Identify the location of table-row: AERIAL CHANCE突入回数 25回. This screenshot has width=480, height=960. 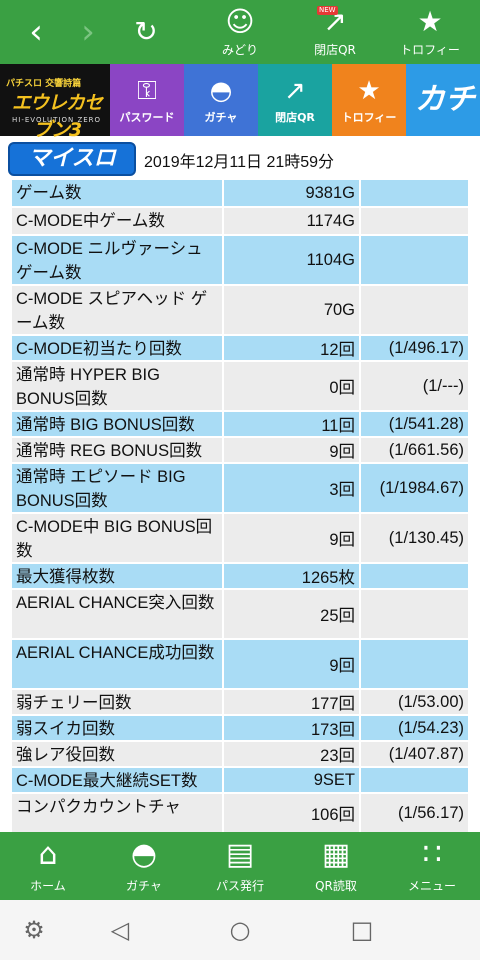
(240, 615).